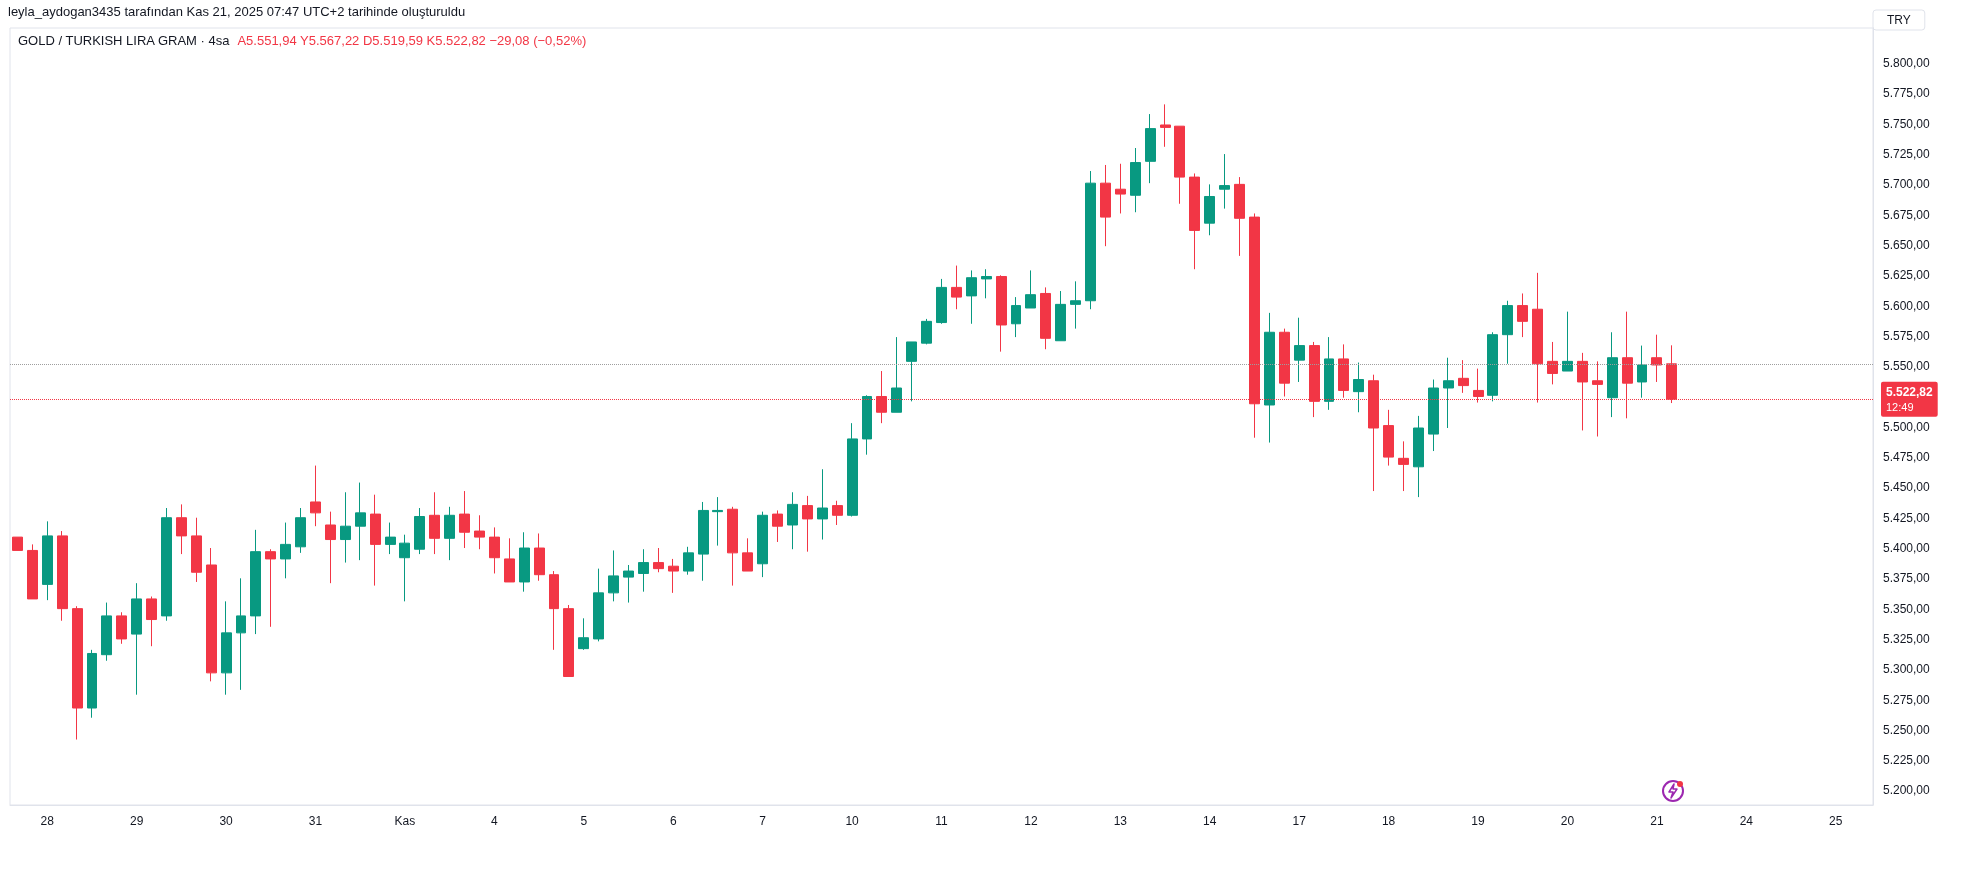 The width and height of the screenshot is (1963, 891). I want to click on y-tick-label: 5.475,00, so click(1907, 457).